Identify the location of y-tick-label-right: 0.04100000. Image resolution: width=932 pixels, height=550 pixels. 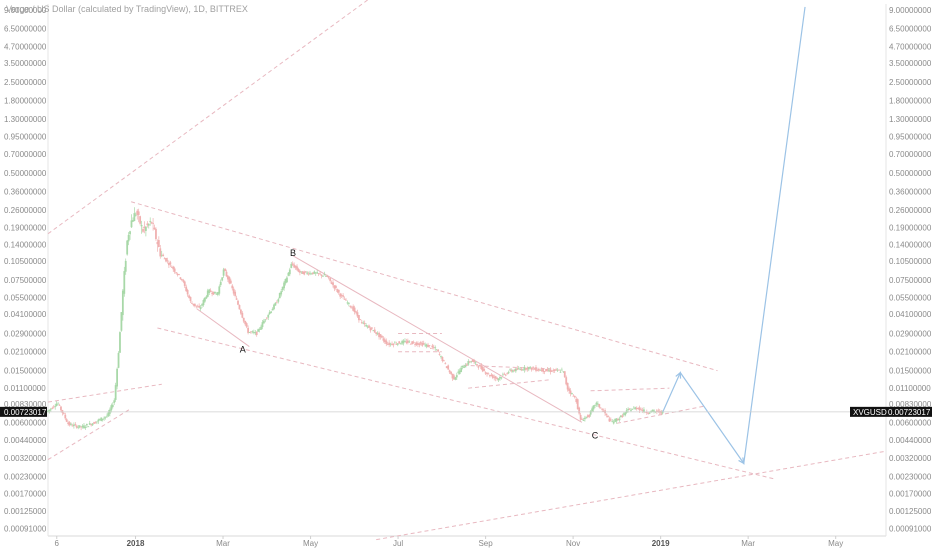
(910, 314).